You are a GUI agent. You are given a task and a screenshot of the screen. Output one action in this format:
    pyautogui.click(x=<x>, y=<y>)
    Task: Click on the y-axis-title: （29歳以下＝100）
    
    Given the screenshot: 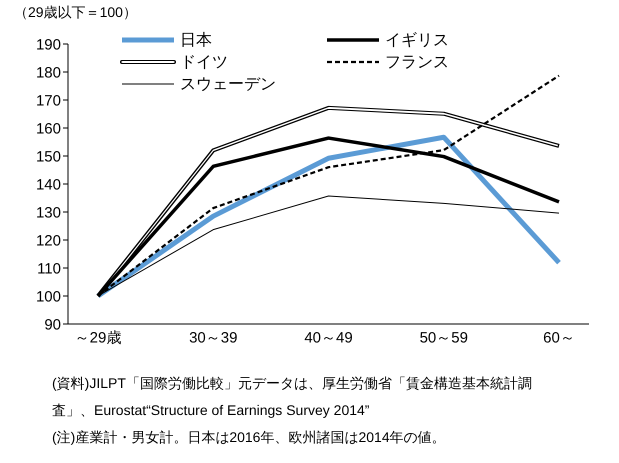 What is the action you would take?
    pyautogui.click(x=75, y=13)
    